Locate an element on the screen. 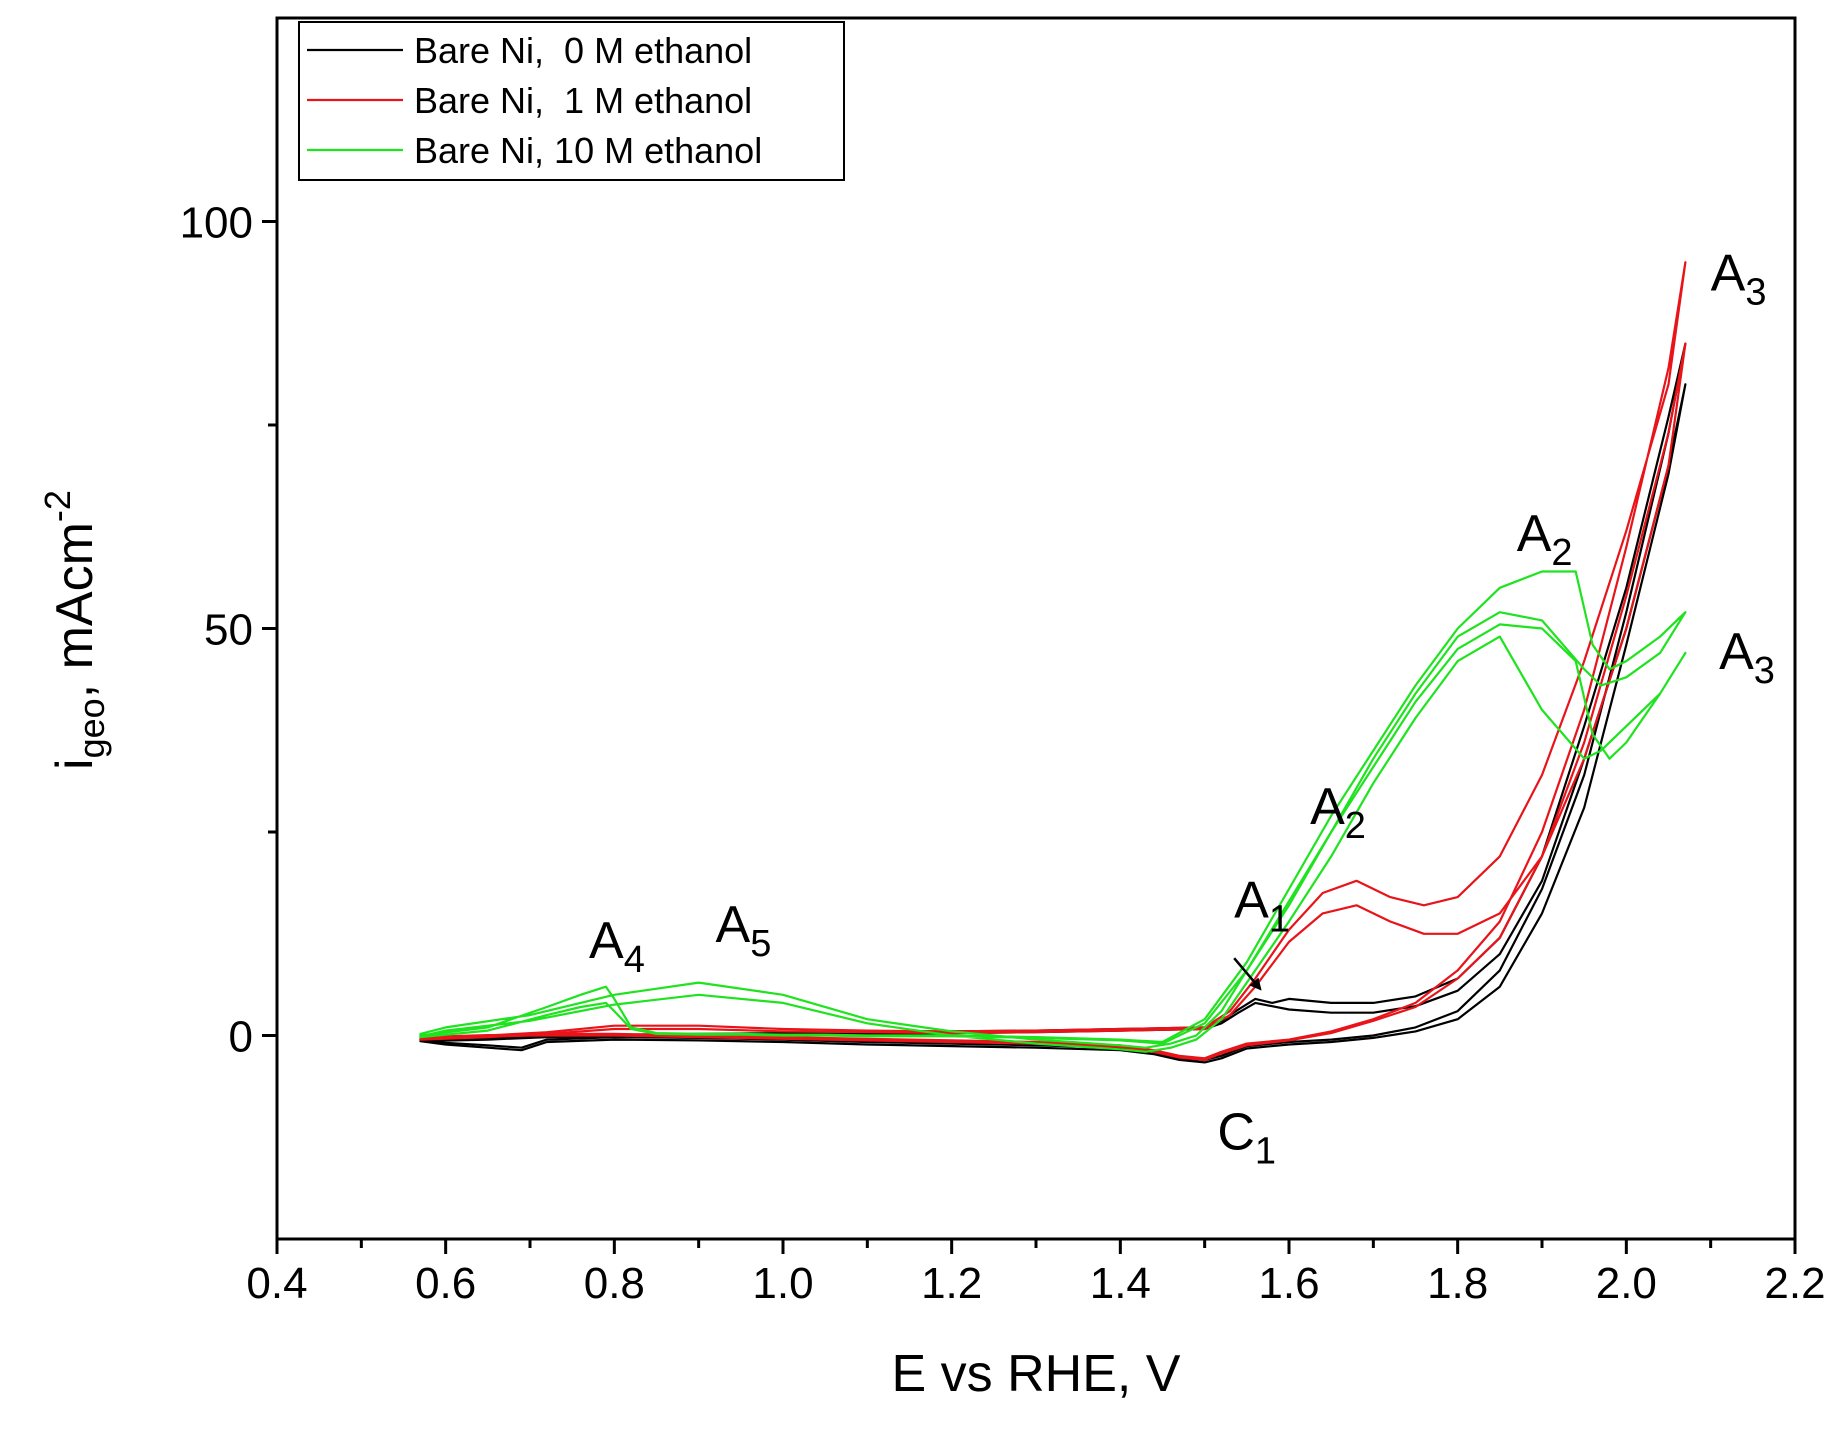  x-tick-label: 1.0 is located at coordinates (782, 1283).